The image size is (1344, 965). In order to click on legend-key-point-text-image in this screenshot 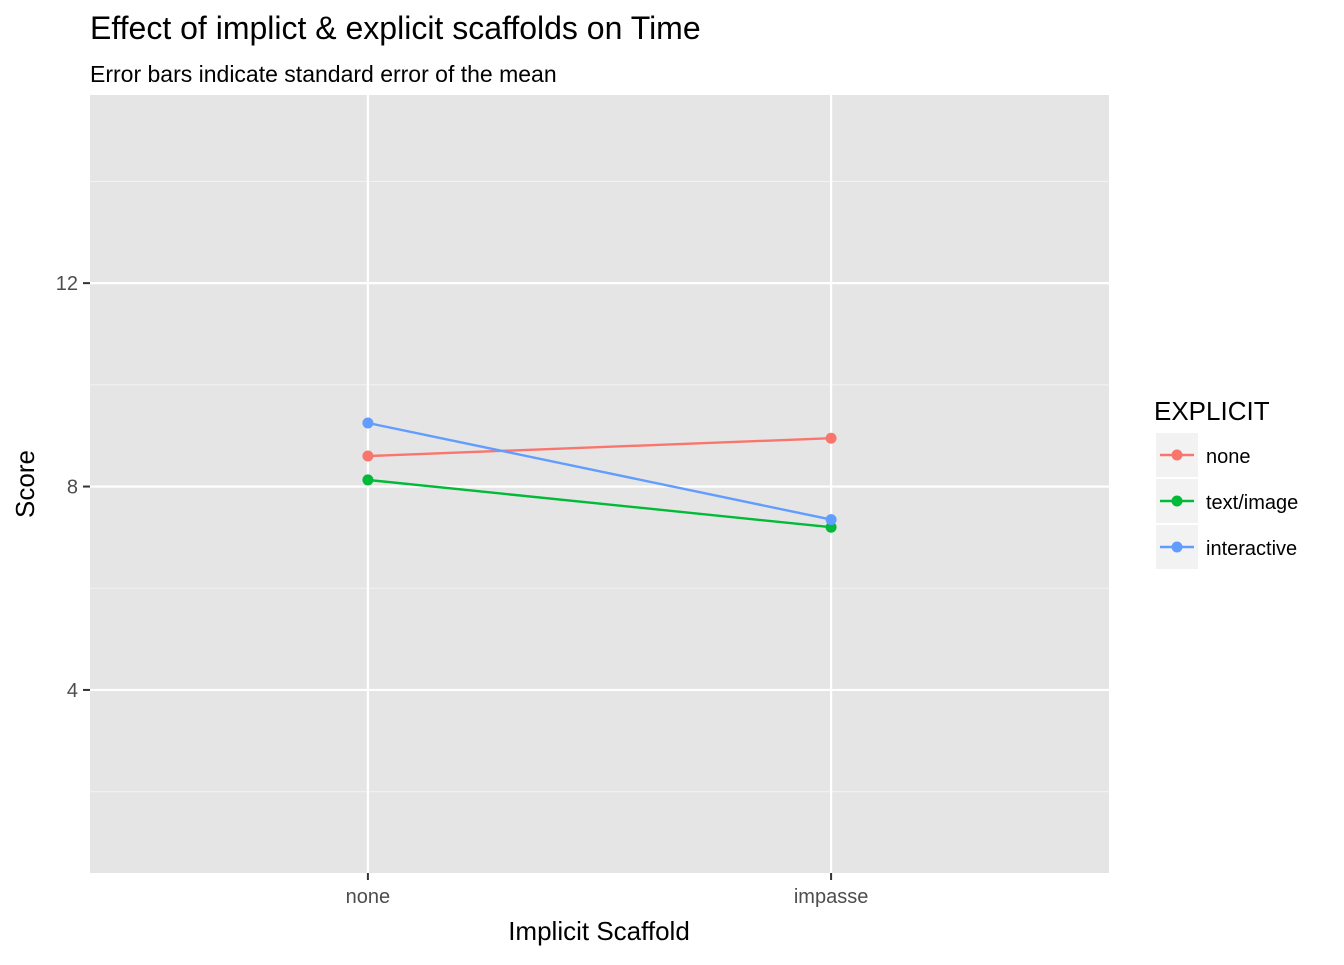, I will do `click(1177, 501)`.